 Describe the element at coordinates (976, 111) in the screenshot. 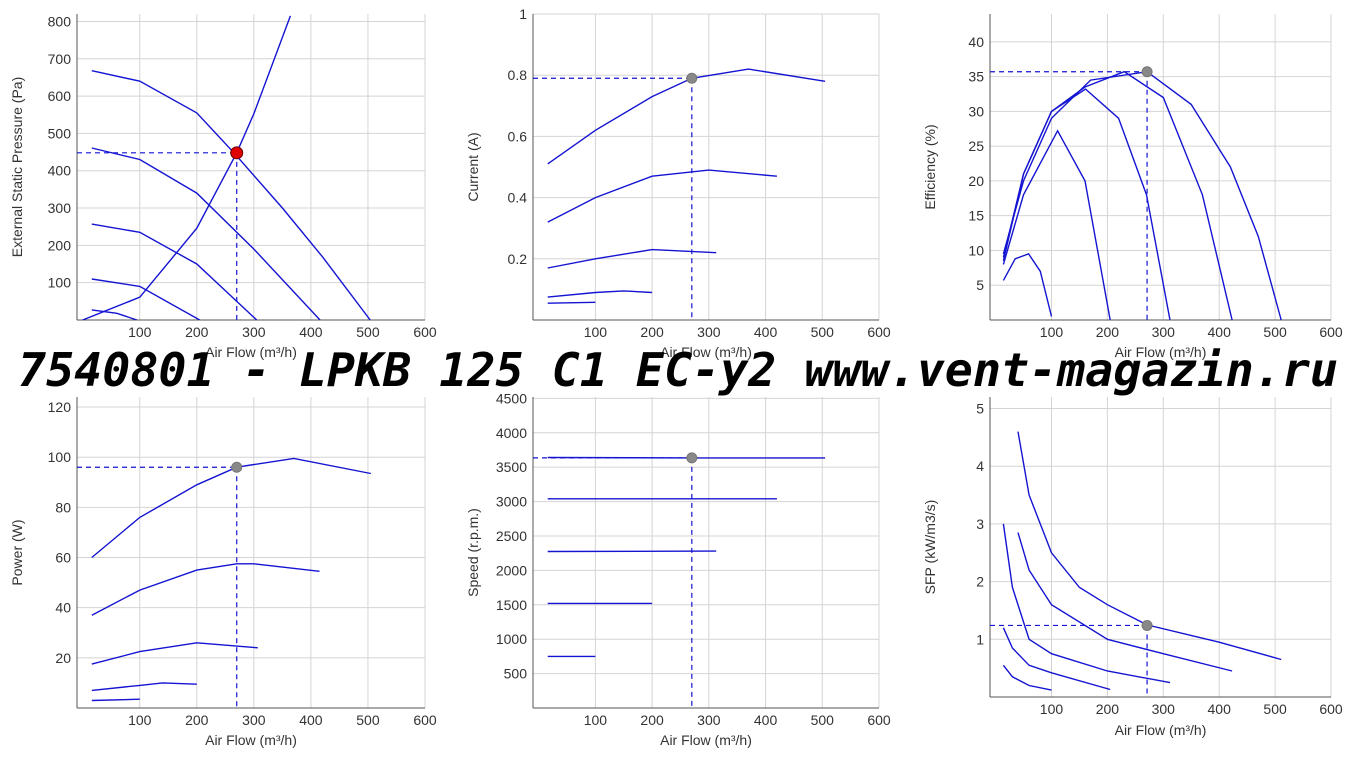

I see `y-tick-label: 30` at that location.